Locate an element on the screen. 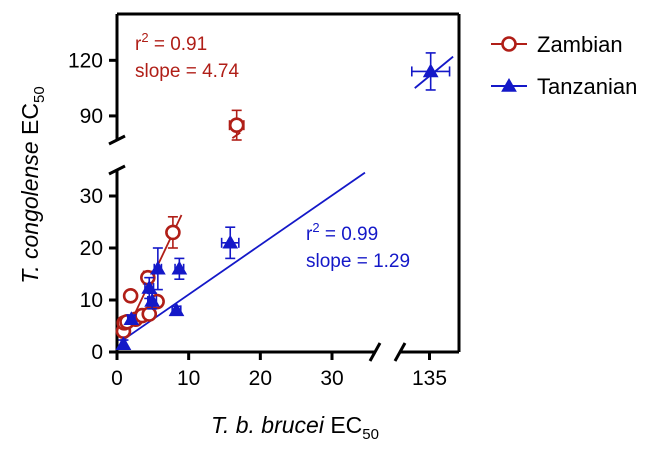 This screenshot has width=661, height=449. fit-line-tanzanian is located at coordinates (243, 257).